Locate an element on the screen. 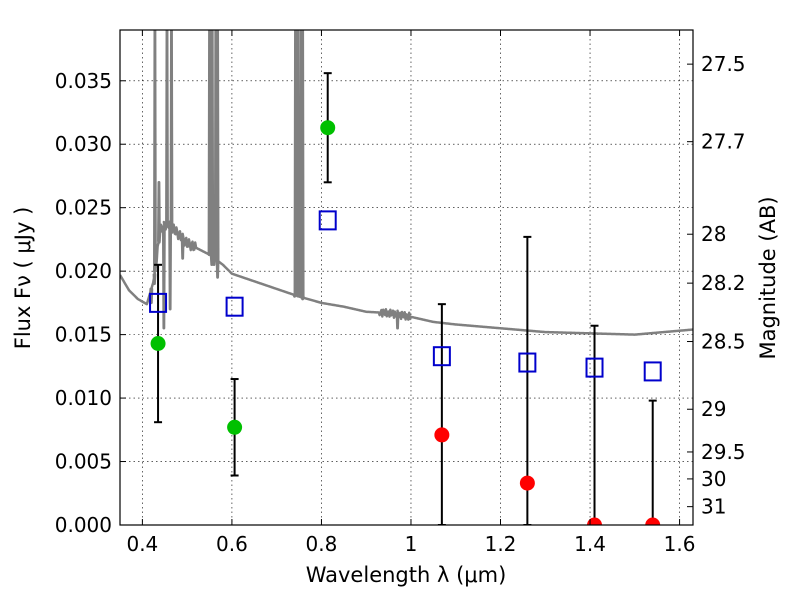  y-tick-label: 0.015 is located at coordinates (83, 335).